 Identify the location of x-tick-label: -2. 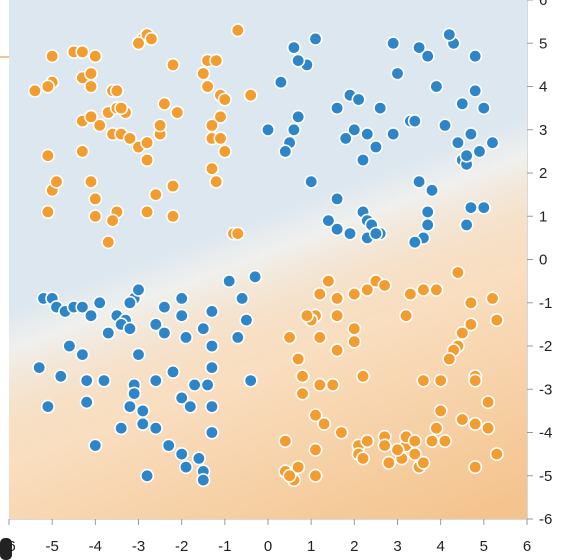
(181, 546).